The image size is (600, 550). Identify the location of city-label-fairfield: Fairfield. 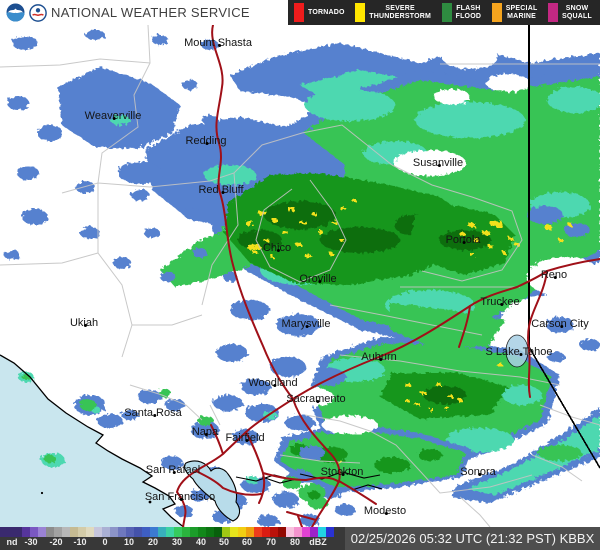
(245, 438).